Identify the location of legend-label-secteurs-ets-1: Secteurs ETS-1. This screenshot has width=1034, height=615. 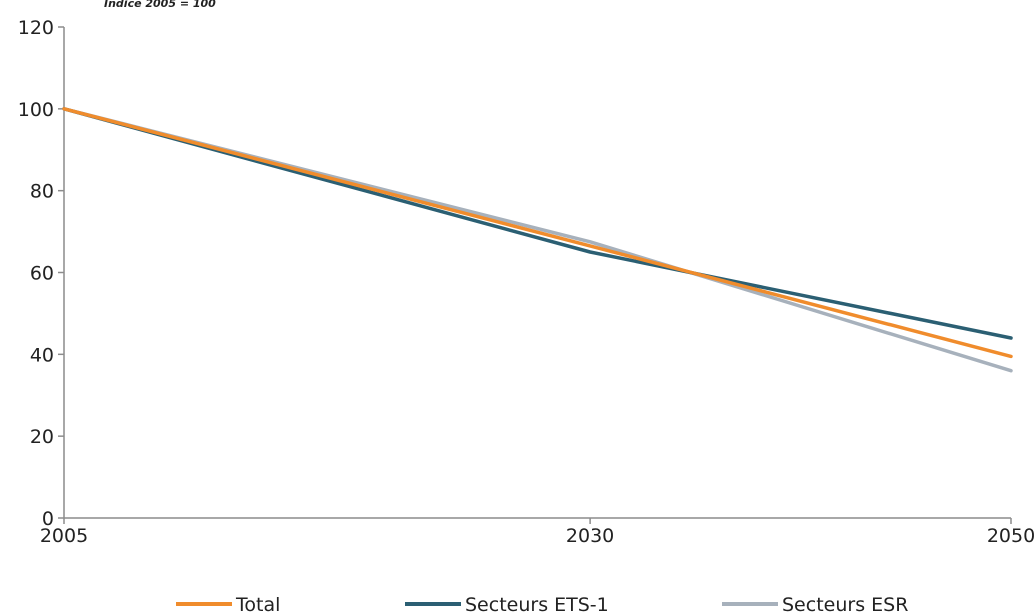
(537, 604).